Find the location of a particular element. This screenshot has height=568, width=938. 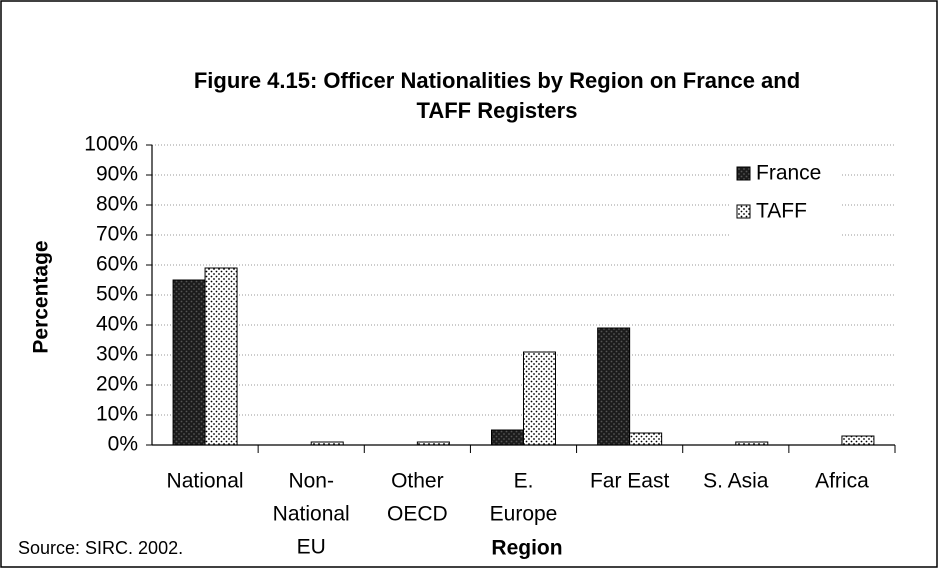

y-tick-label: 60% is located at coordinates (117, 264).